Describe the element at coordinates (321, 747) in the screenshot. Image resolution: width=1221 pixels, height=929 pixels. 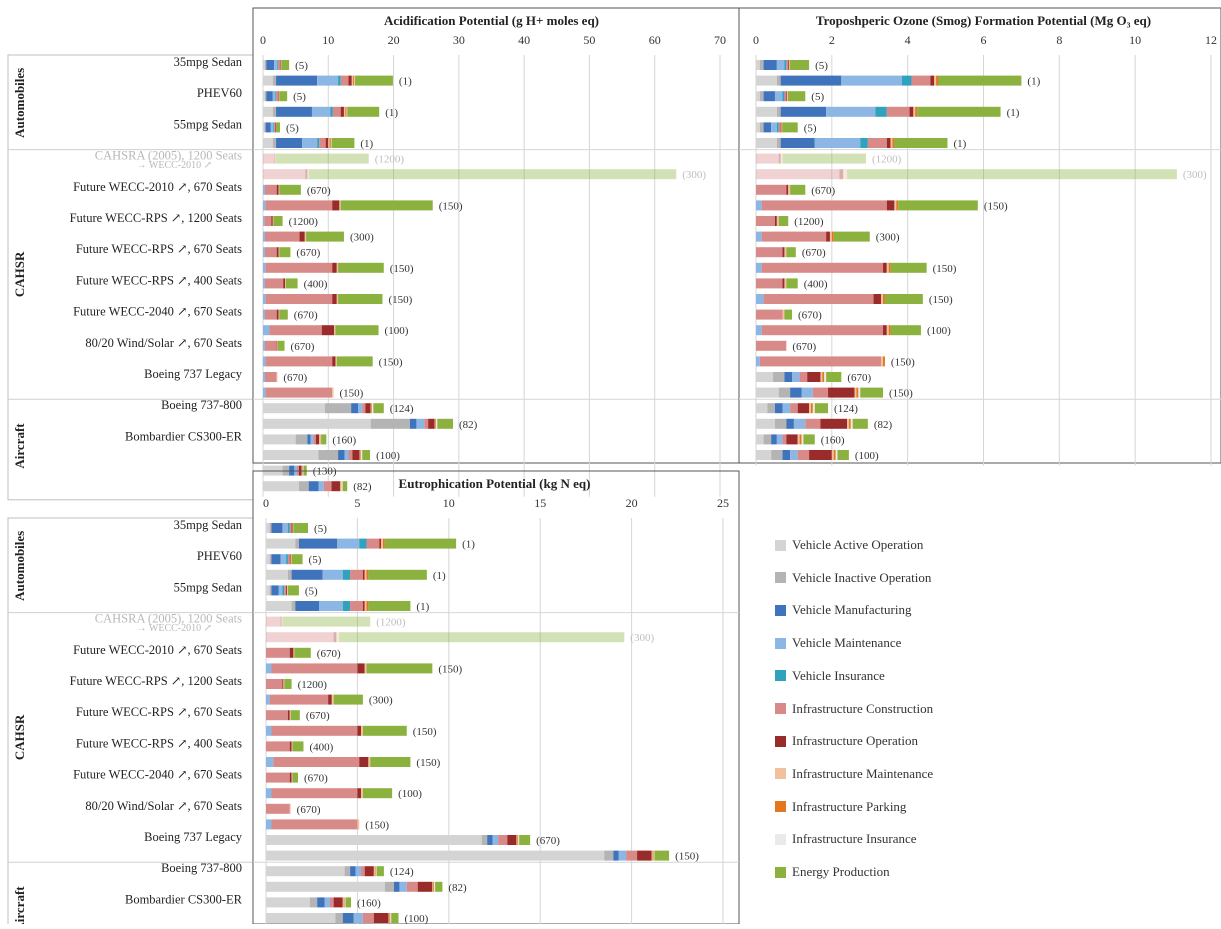
I see `bar-occupancy-label: (400)` at that location.